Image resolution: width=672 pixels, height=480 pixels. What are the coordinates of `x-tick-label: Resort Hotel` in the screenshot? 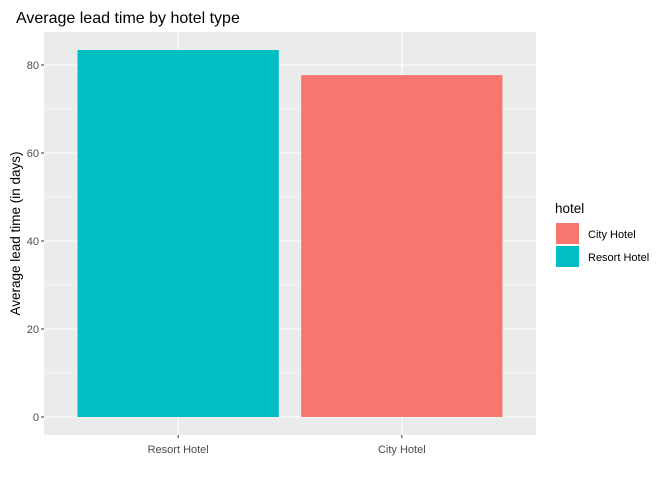 It's located at (178, 450).